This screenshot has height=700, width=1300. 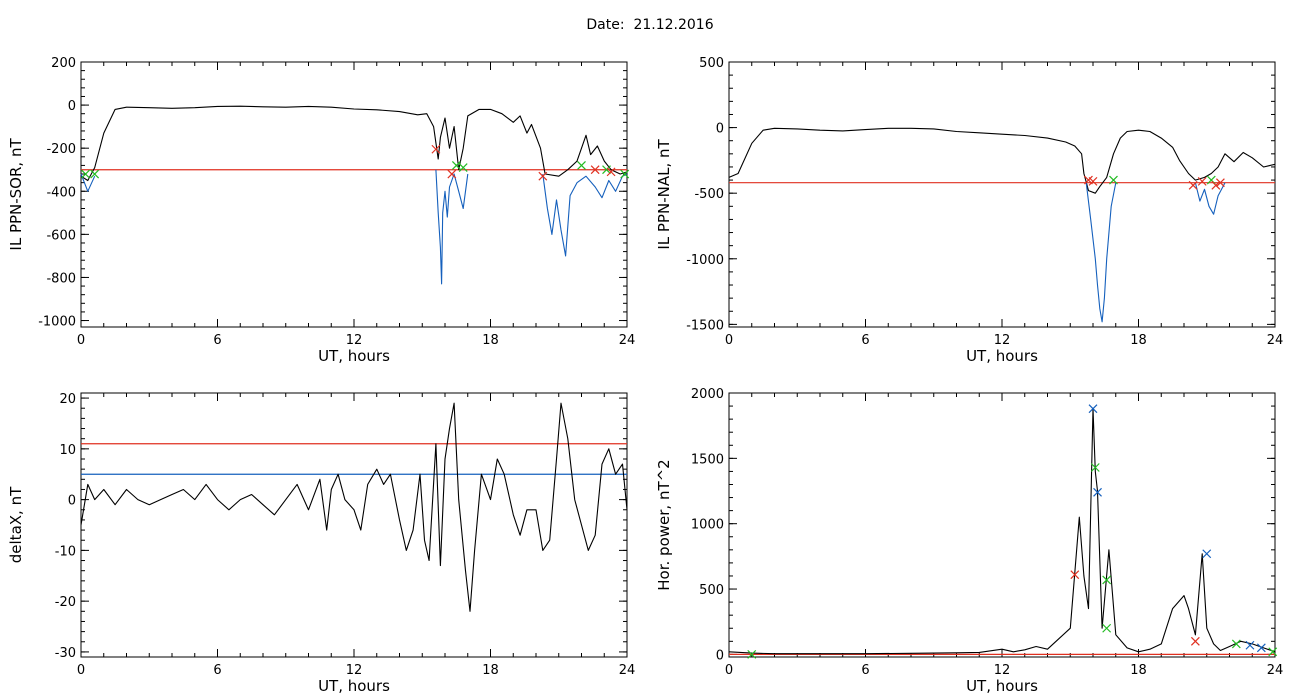 What do you see at coordinates (65, 653) in the screenshot?
I see `y-tick-label: -30` at bounding box center [65, 653].